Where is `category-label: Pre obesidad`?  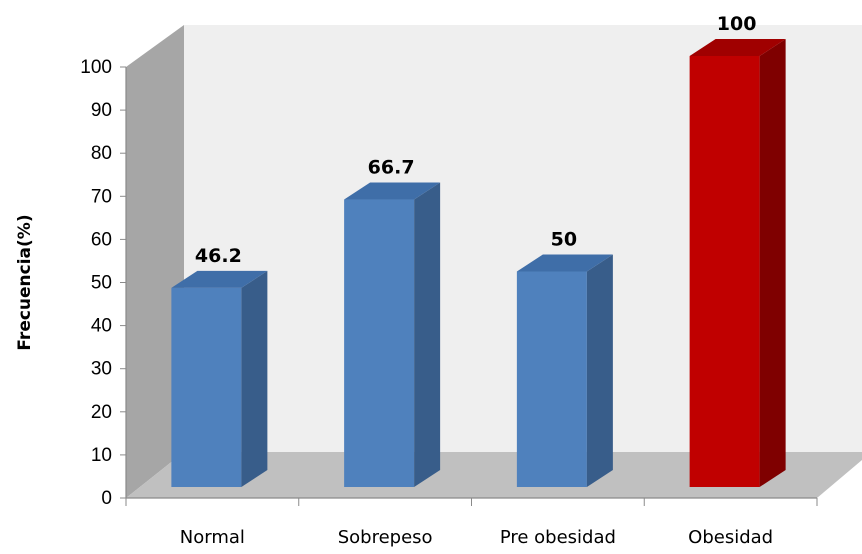 category-label: Pre obesidad is located at coordinates (558, 537).